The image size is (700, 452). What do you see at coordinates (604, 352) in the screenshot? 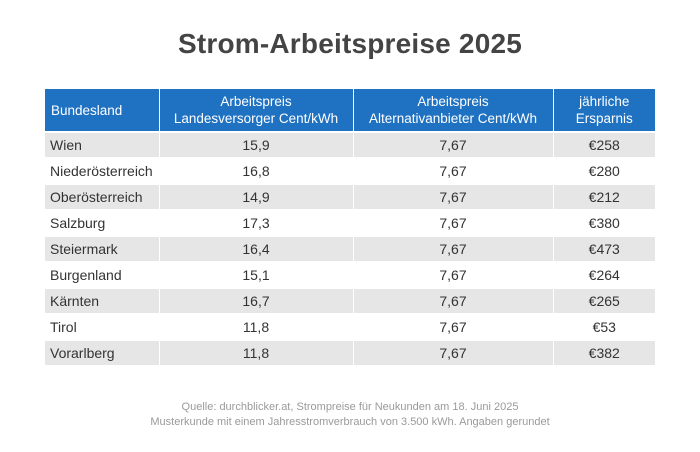
I see `cell-ersparnis: €382` at bounding box center [604, 352].